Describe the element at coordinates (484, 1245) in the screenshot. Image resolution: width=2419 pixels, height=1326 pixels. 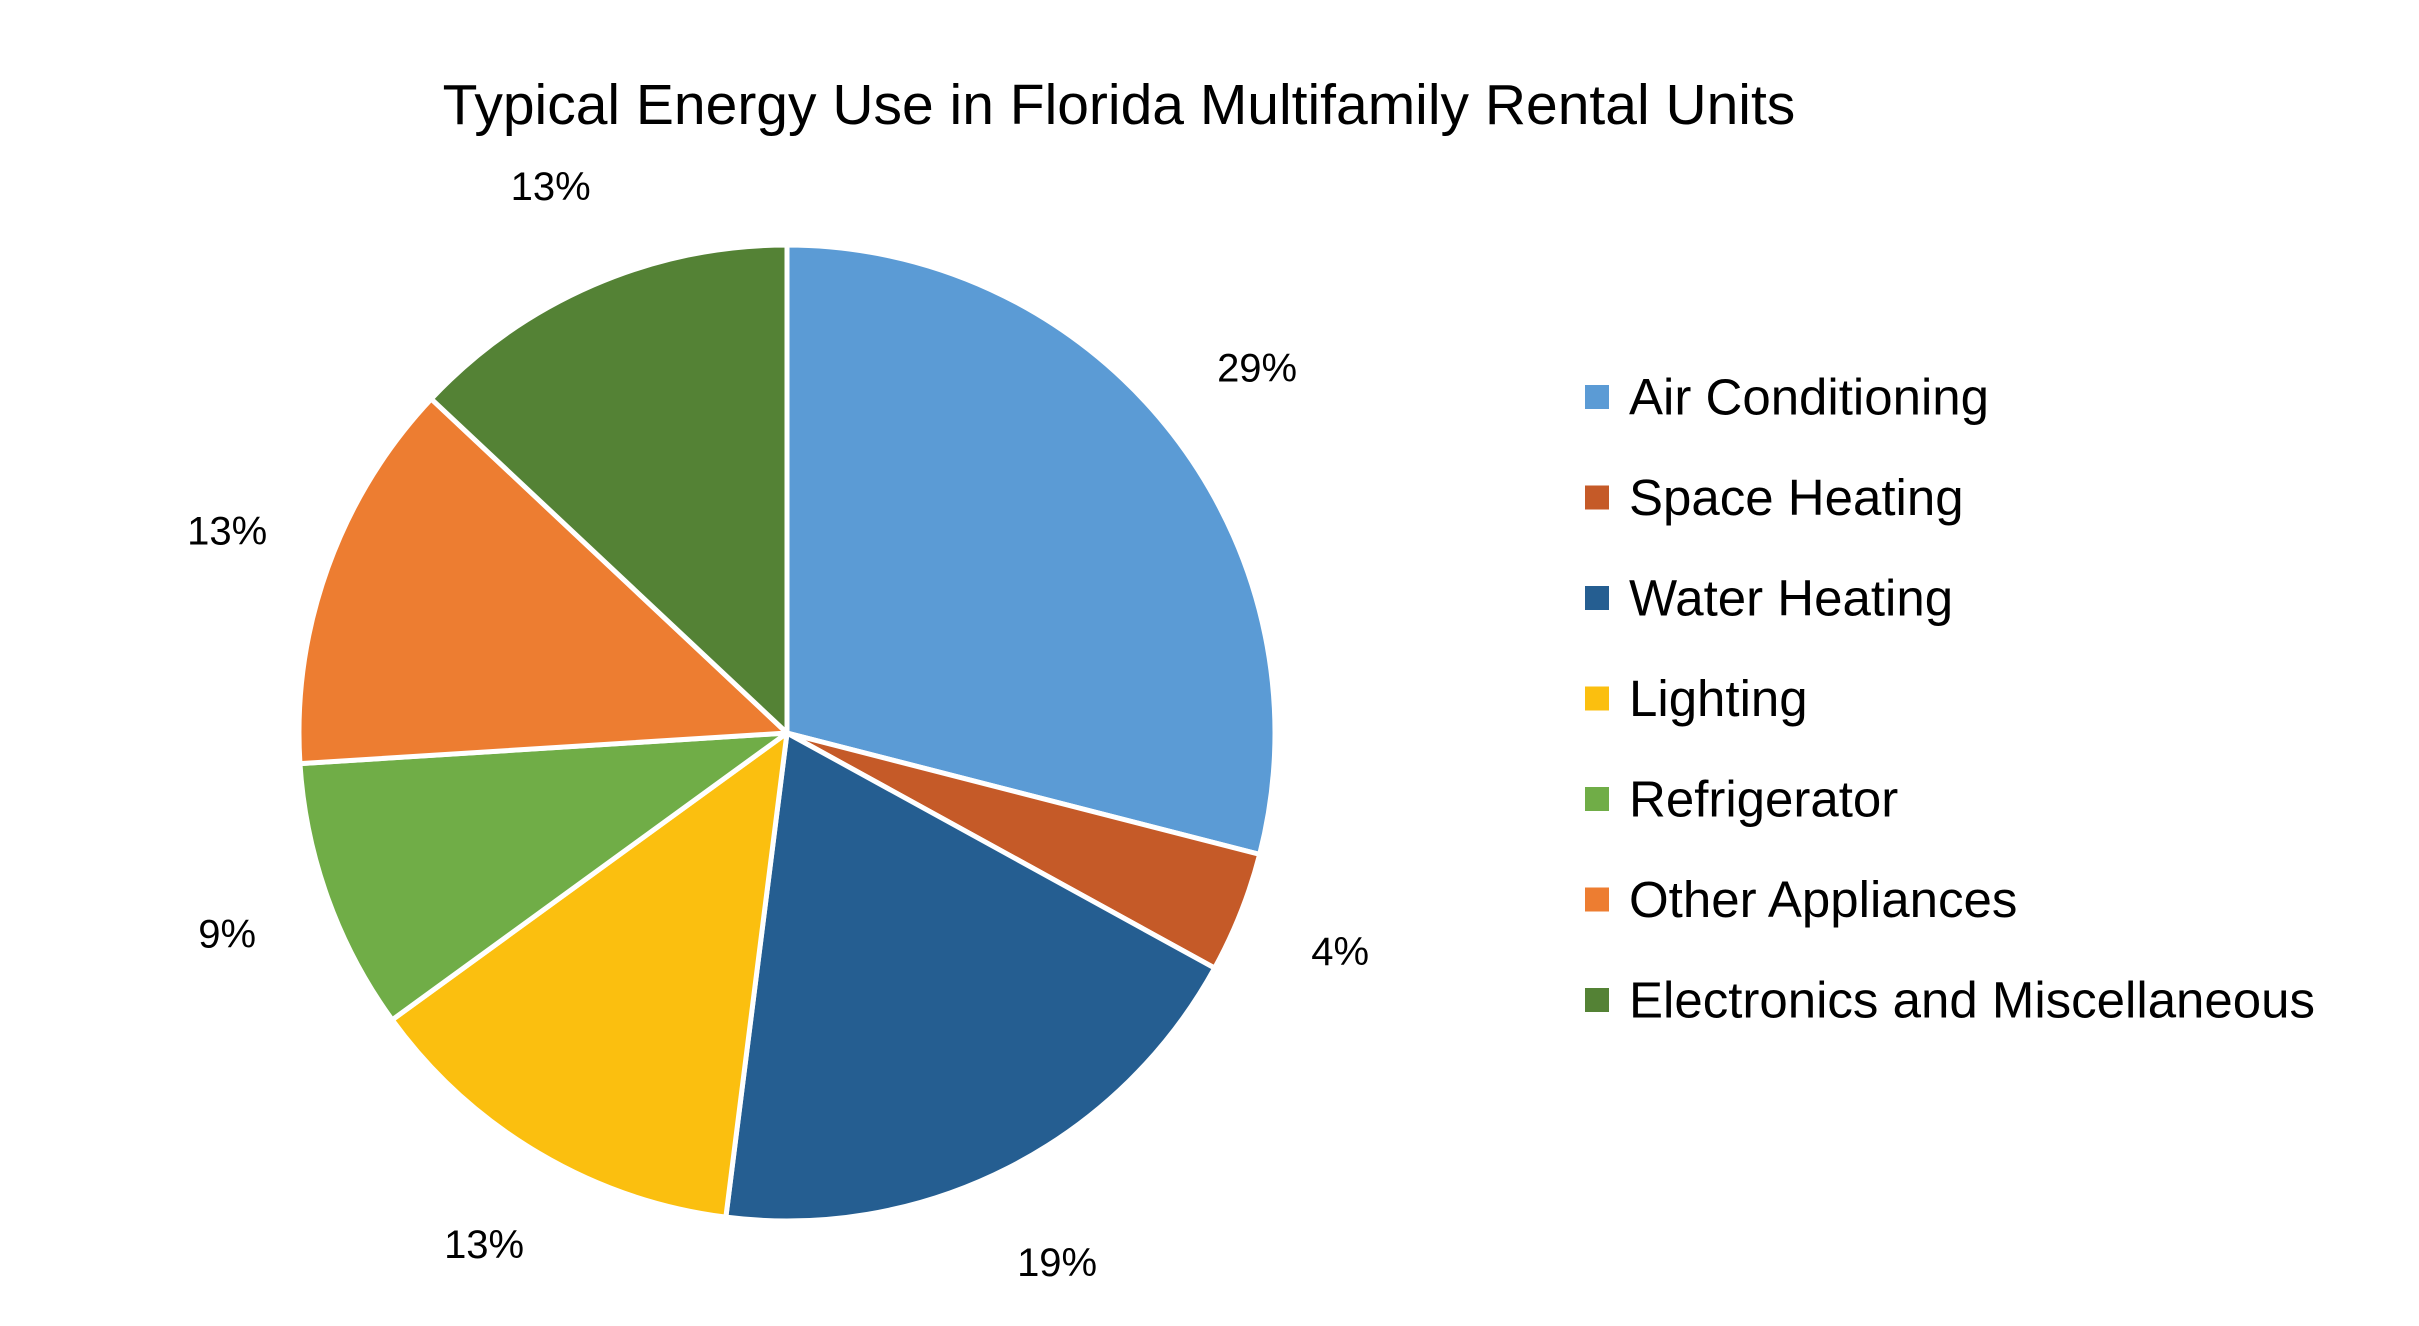
I see `data-label-lighting: 13%` at that location.